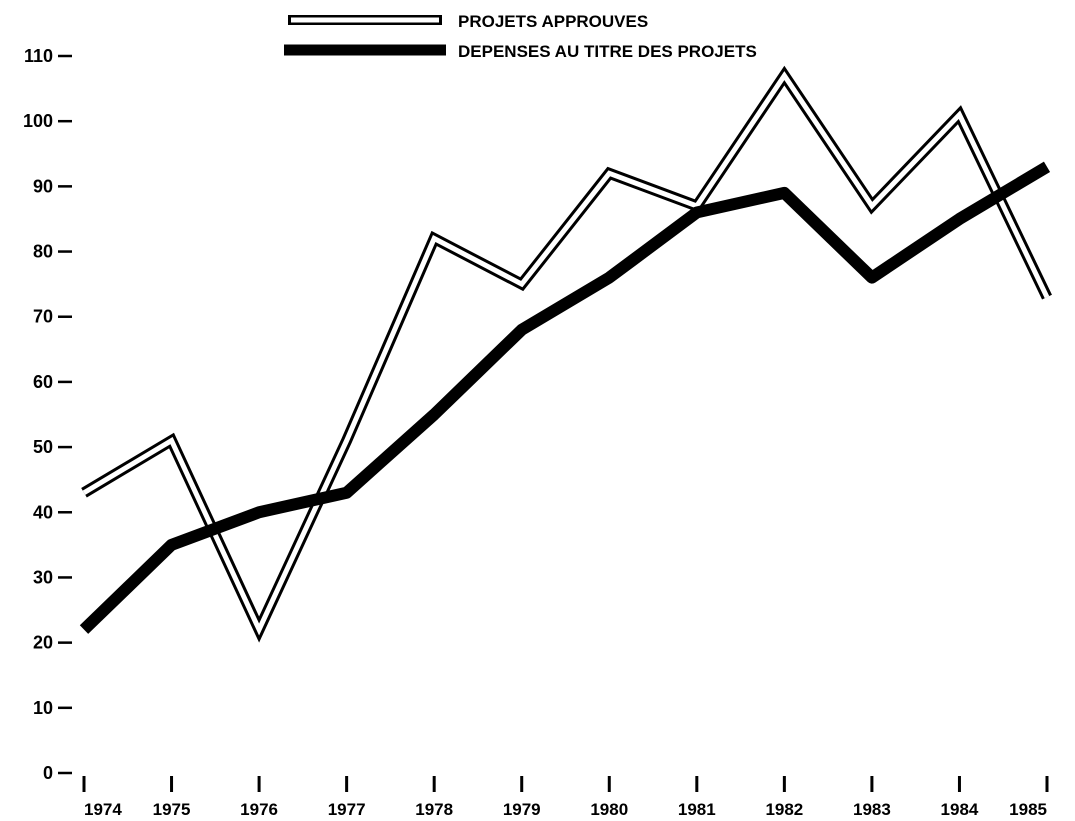  Describe the element at coordinates (43, 317) in the screenshot. I see `y-tick-label: 70` at that location.